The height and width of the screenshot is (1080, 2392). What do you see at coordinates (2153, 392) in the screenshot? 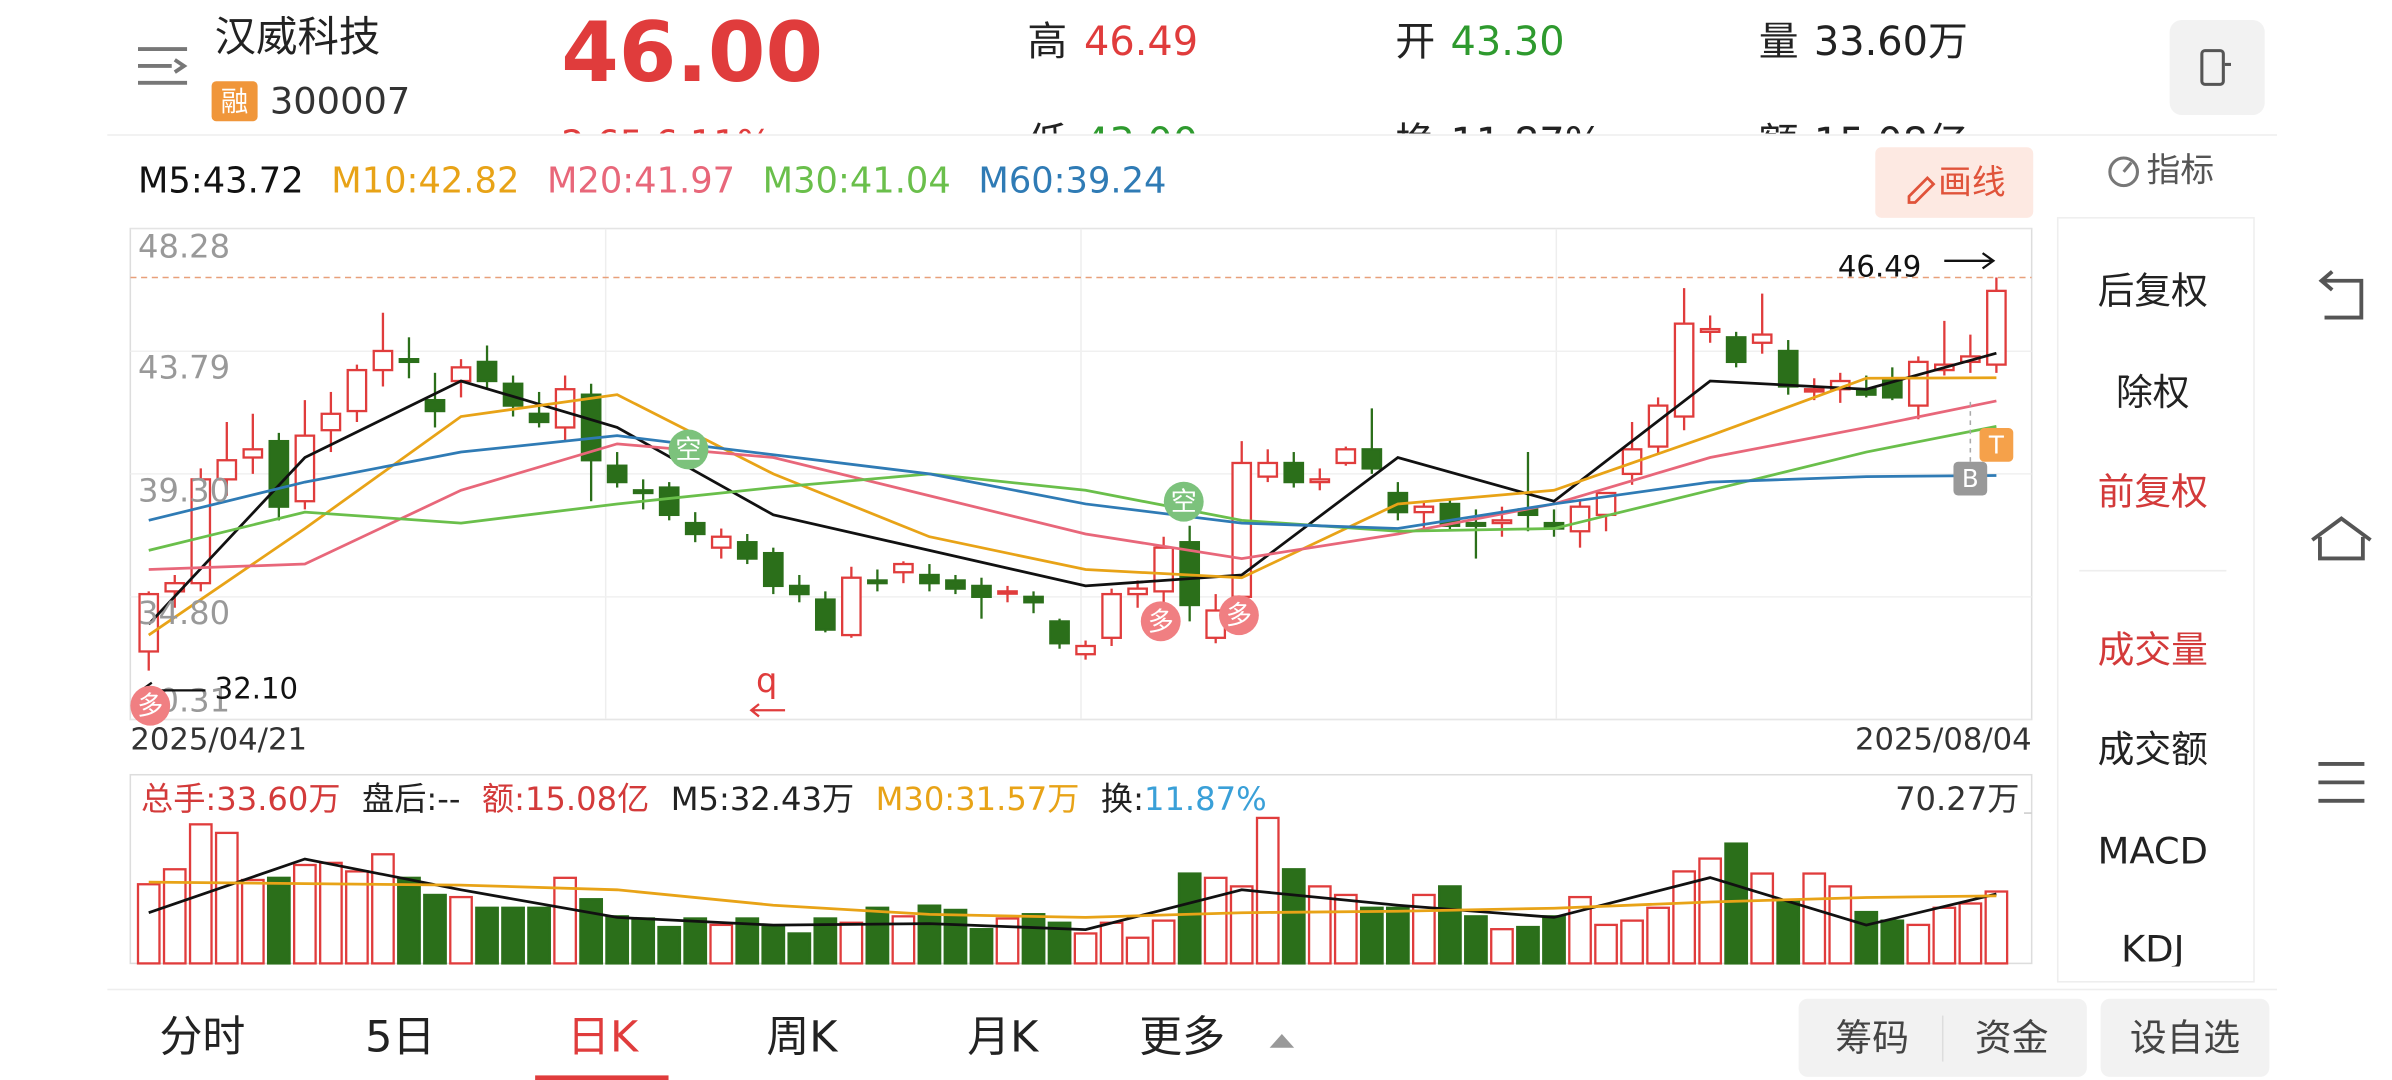
I see `sidebar-item: 除权` at bounding box center [2153, 392].